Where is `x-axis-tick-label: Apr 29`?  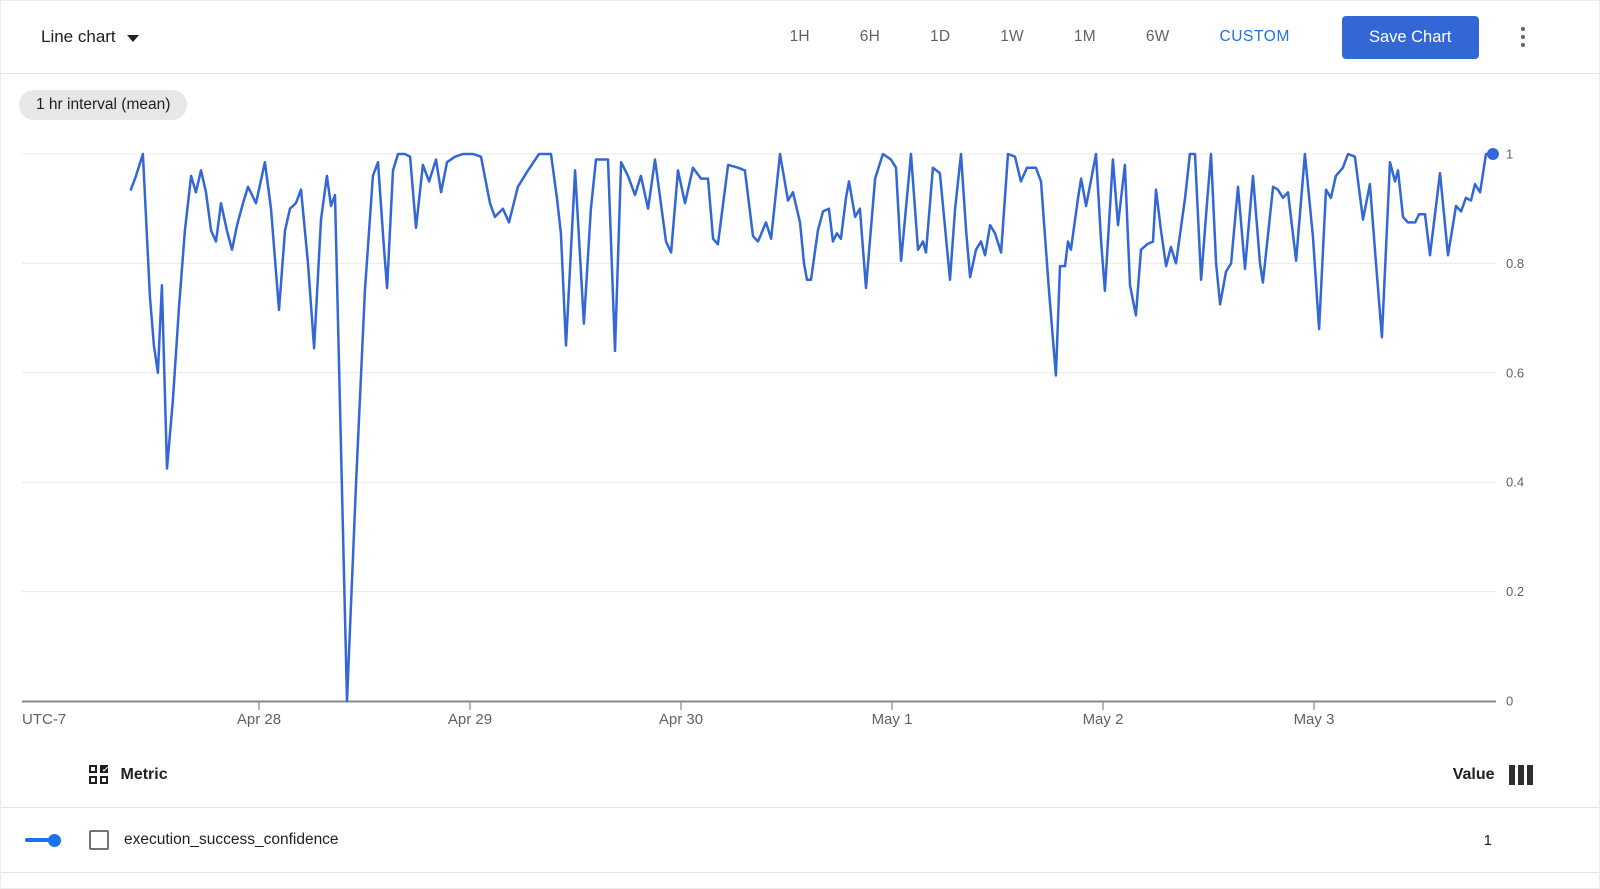
x-axis-tick-label: Apr 29 is located at coordinates (470, 719).